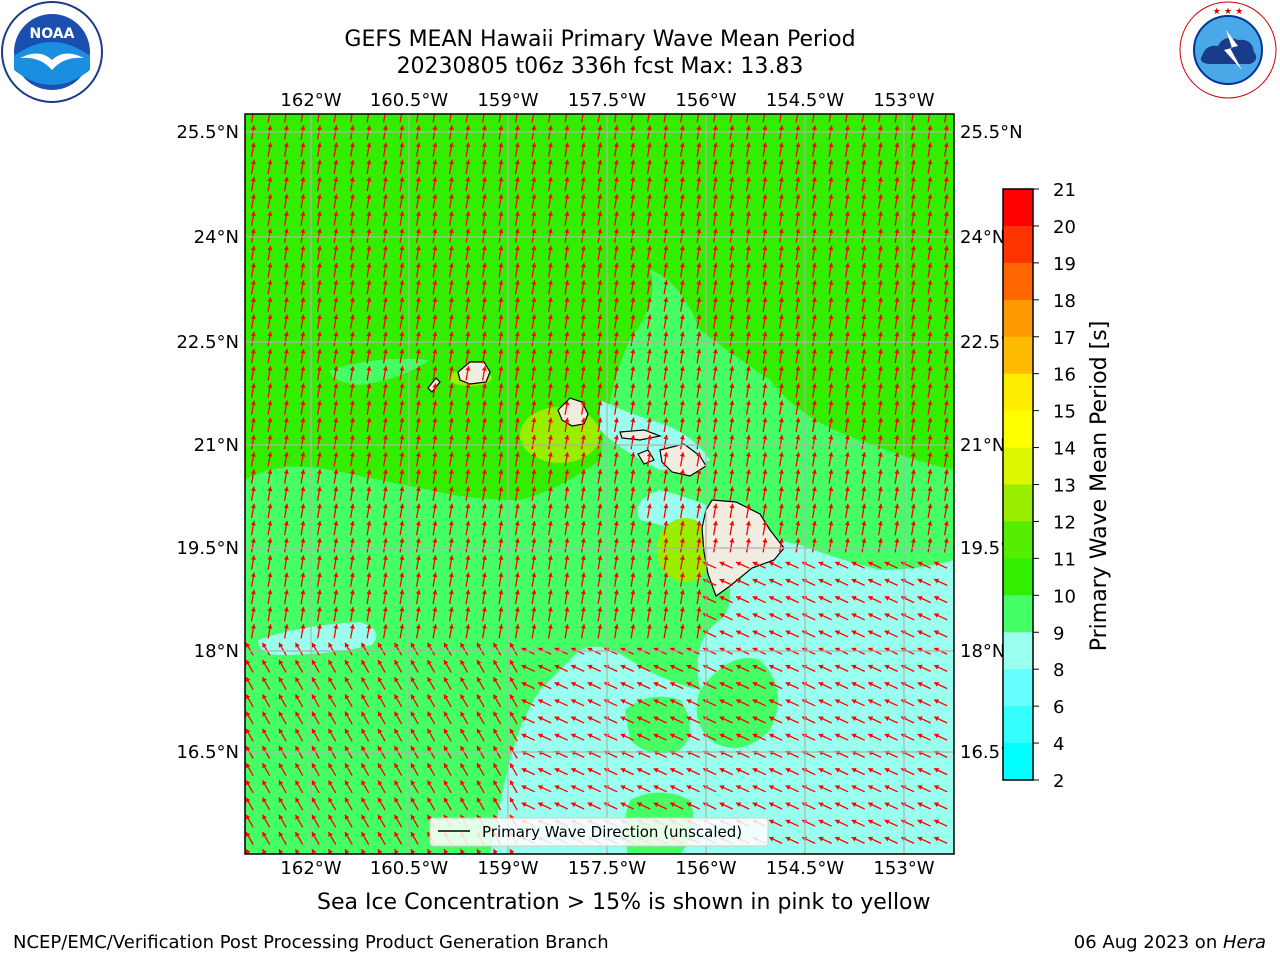  What do you see at coordinates (805, 868) in the screenshot?
I see `lon-label: 154.5°W` at bounding box center [805, 868].